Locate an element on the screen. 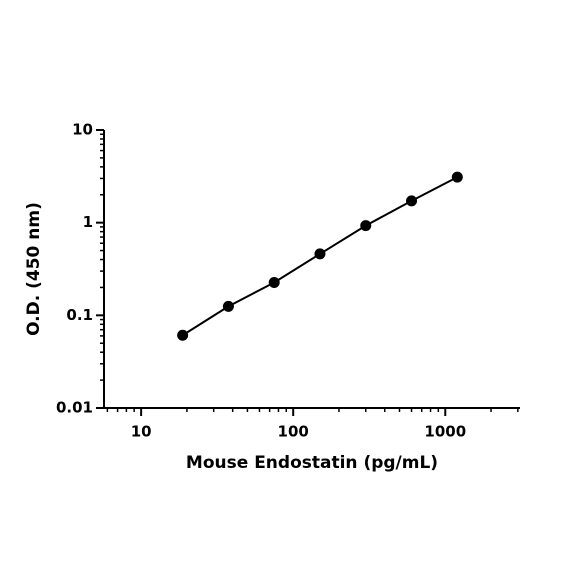 The width and height of the screenshot is (584, 584). y-axis-title: O.D. (450 nm) is located at coordinates (34, 269).